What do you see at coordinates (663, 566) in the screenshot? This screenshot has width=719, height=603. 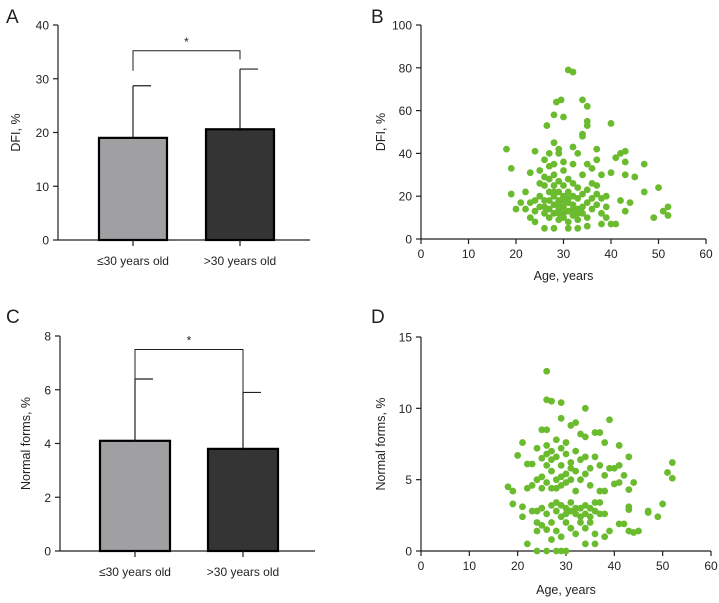 I see `x-tick-label: 50` at bounding box center [663, 566].